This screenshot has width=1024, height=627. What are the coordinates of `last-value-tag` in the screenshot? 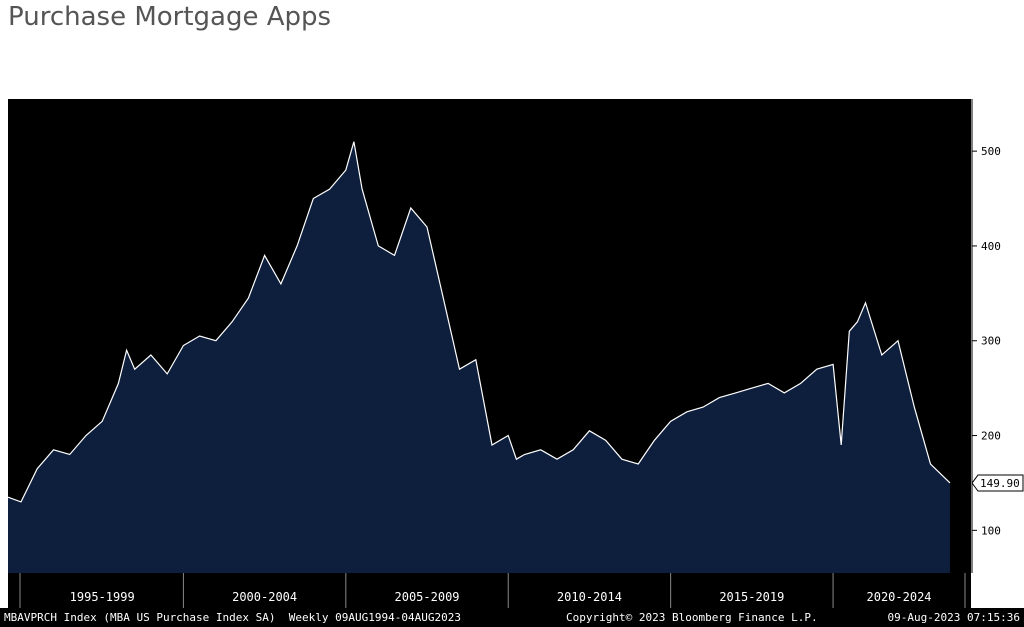 It's located at (997, 483).